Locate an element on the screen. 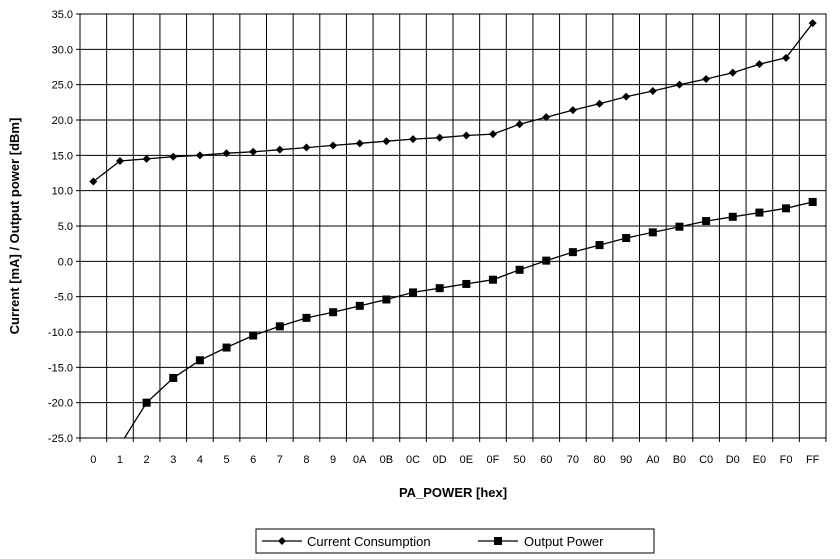 Image resolution: width=840 pixels, height=559 pixels. x-axis-title: PA_POWER [hex] is located at coordinates (453, 492).